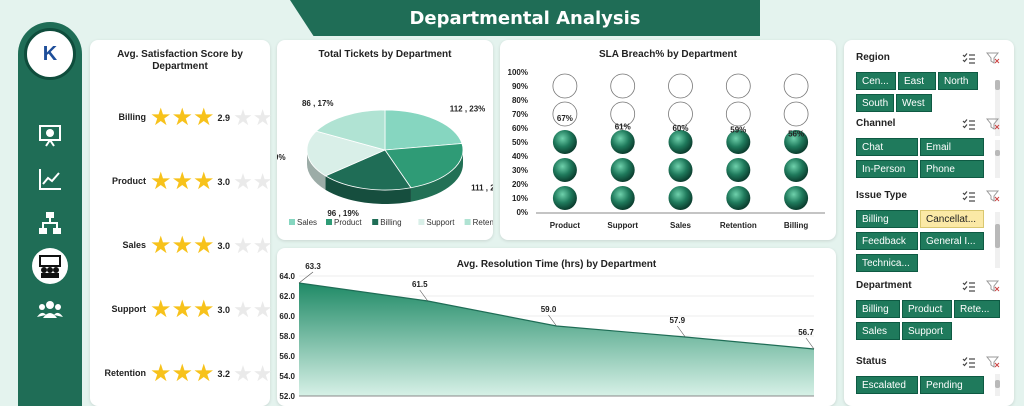  What do you see at coordinates (50, 266) in the screenshot?
I see `department-team-icon` at bounding box center [50, 266].